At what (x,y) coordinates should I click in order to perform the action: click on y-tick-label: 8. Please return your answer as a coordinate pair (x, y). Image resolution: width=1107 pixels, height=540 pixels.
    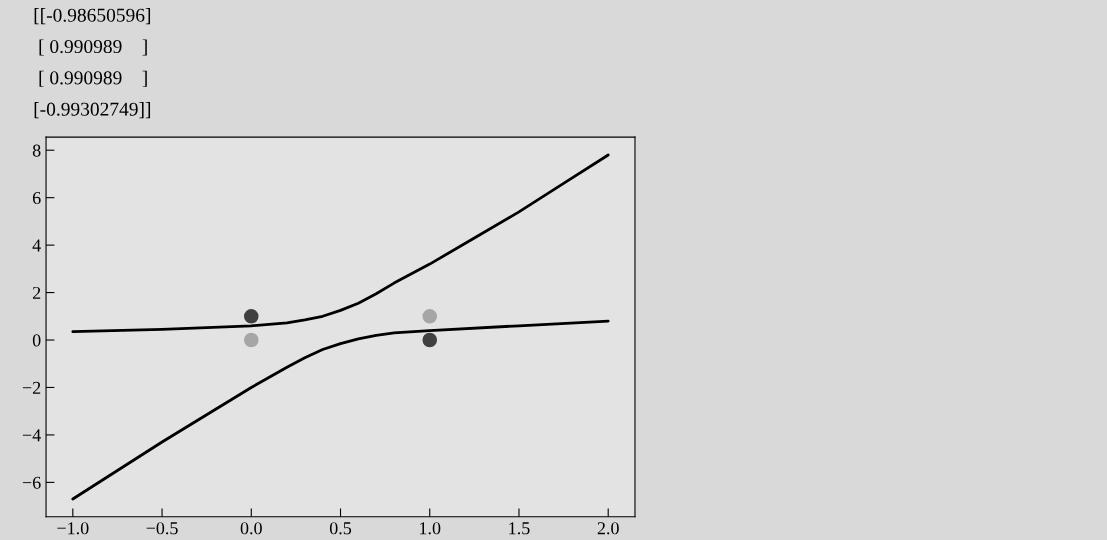
    Looking at the image, I should click on (36, 150).